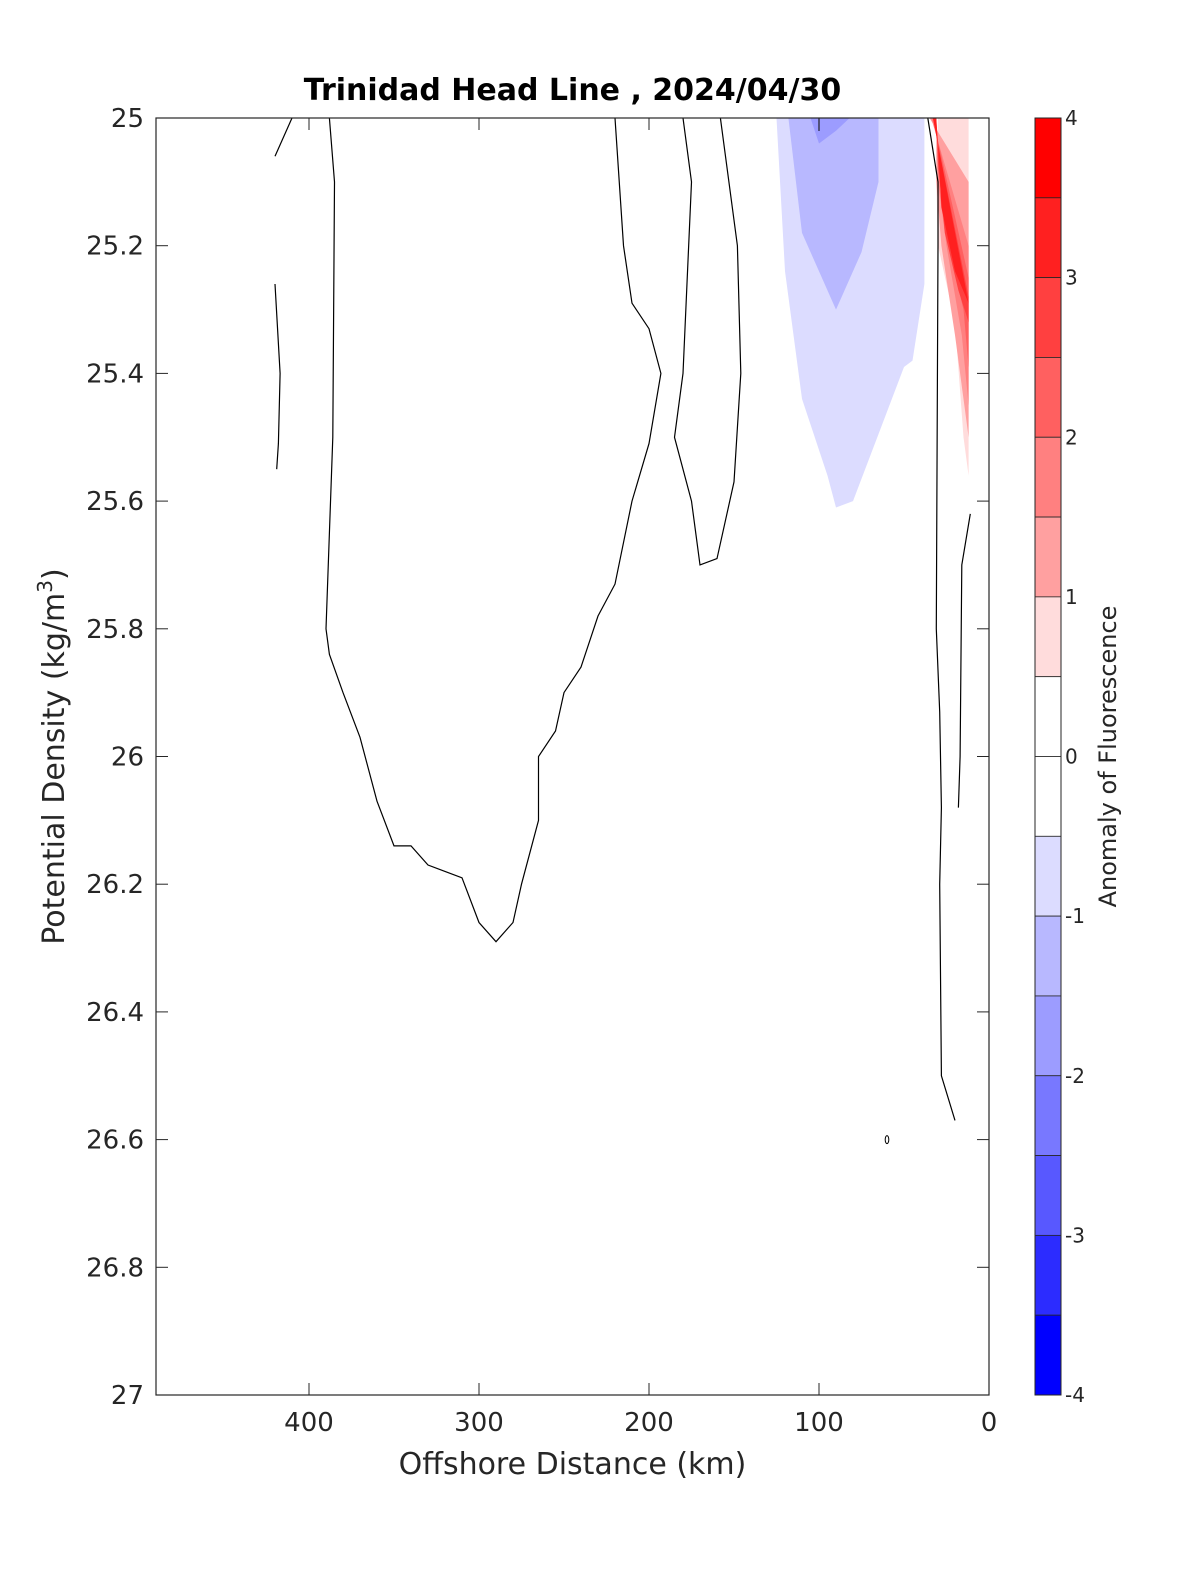  I want to click on y-tick-label-9: 26.8, so click(115, 1268).